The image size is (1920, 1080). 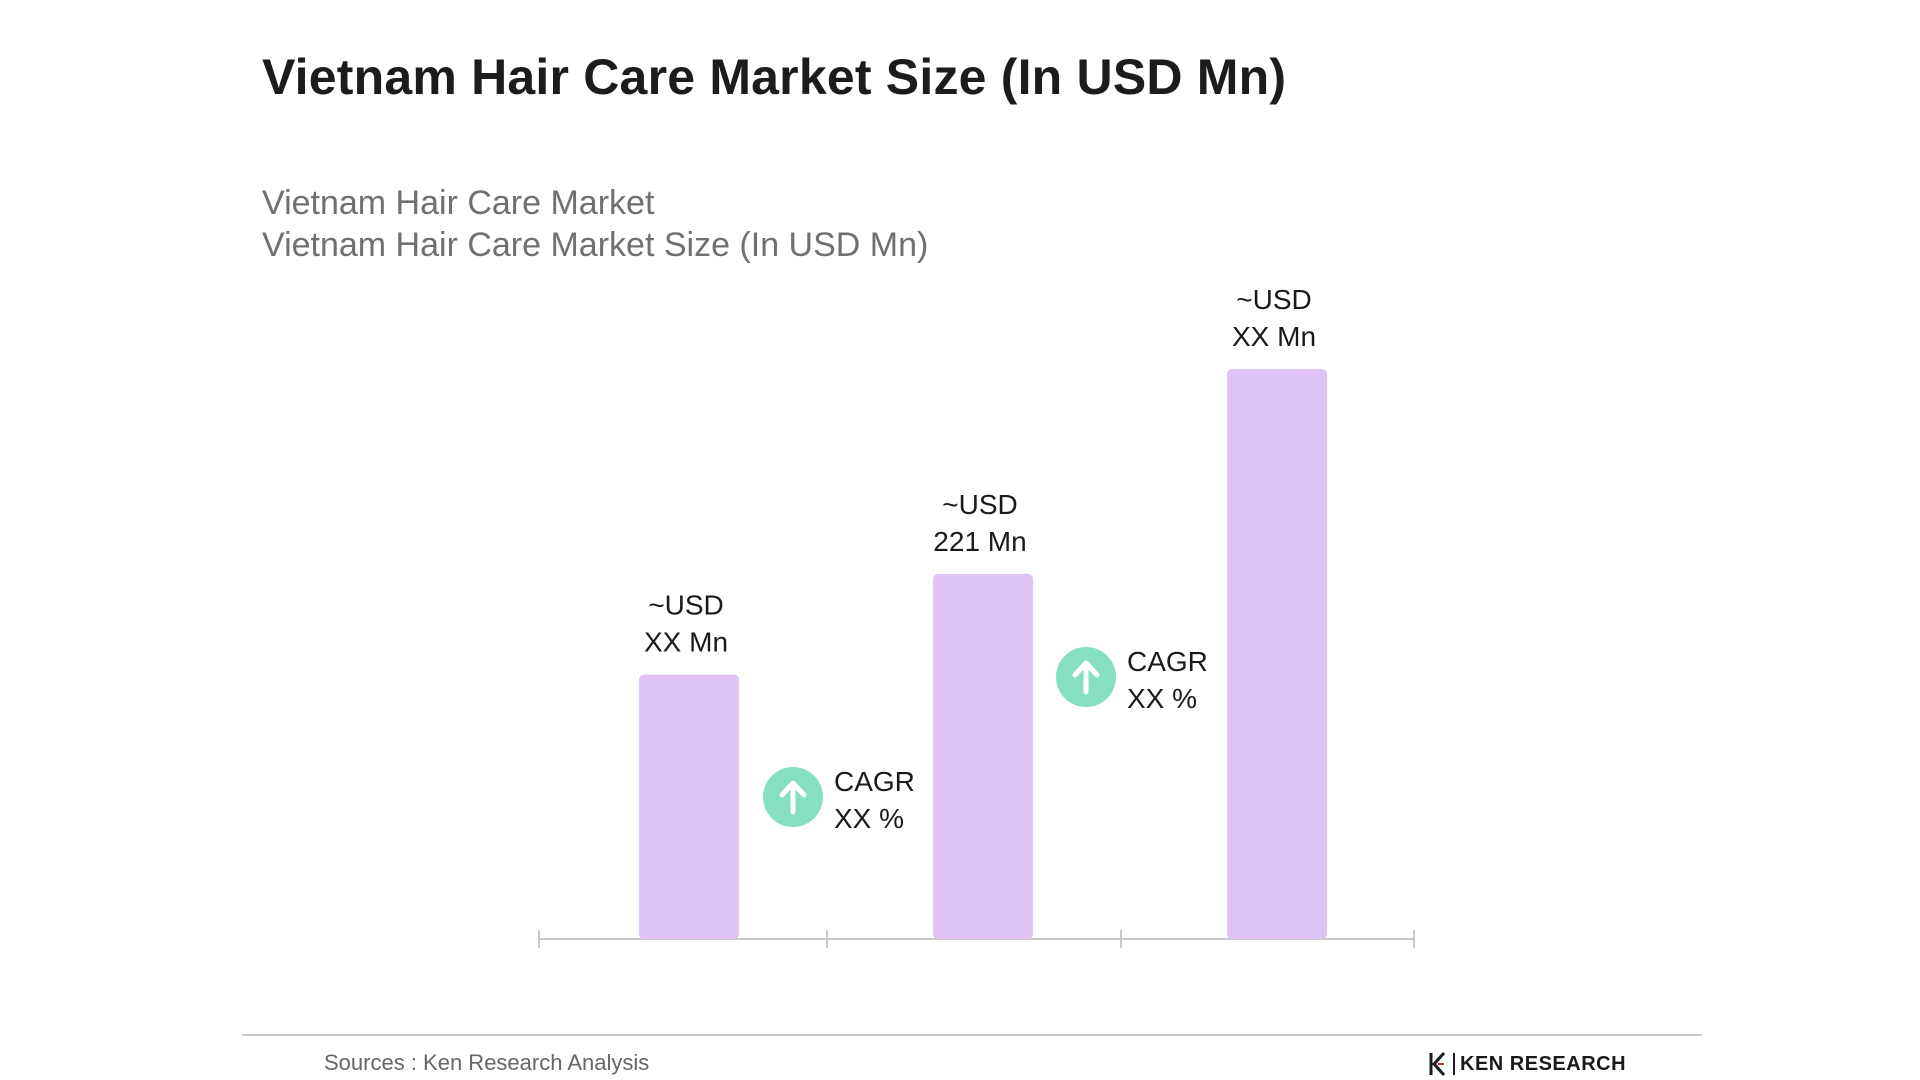 I want to click on ken-research-logo: KEN RESEARCH, so click(x=1527, y=1064).